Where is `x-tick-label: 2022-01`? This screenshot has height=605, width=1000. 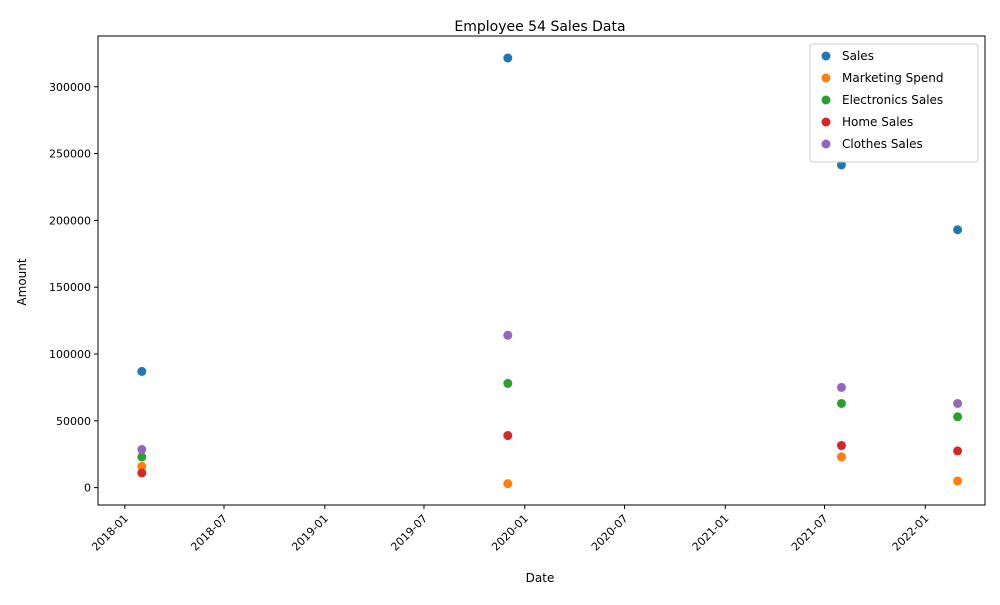
x-tick-label: 2022-01 is located at coordinates (911, 533).